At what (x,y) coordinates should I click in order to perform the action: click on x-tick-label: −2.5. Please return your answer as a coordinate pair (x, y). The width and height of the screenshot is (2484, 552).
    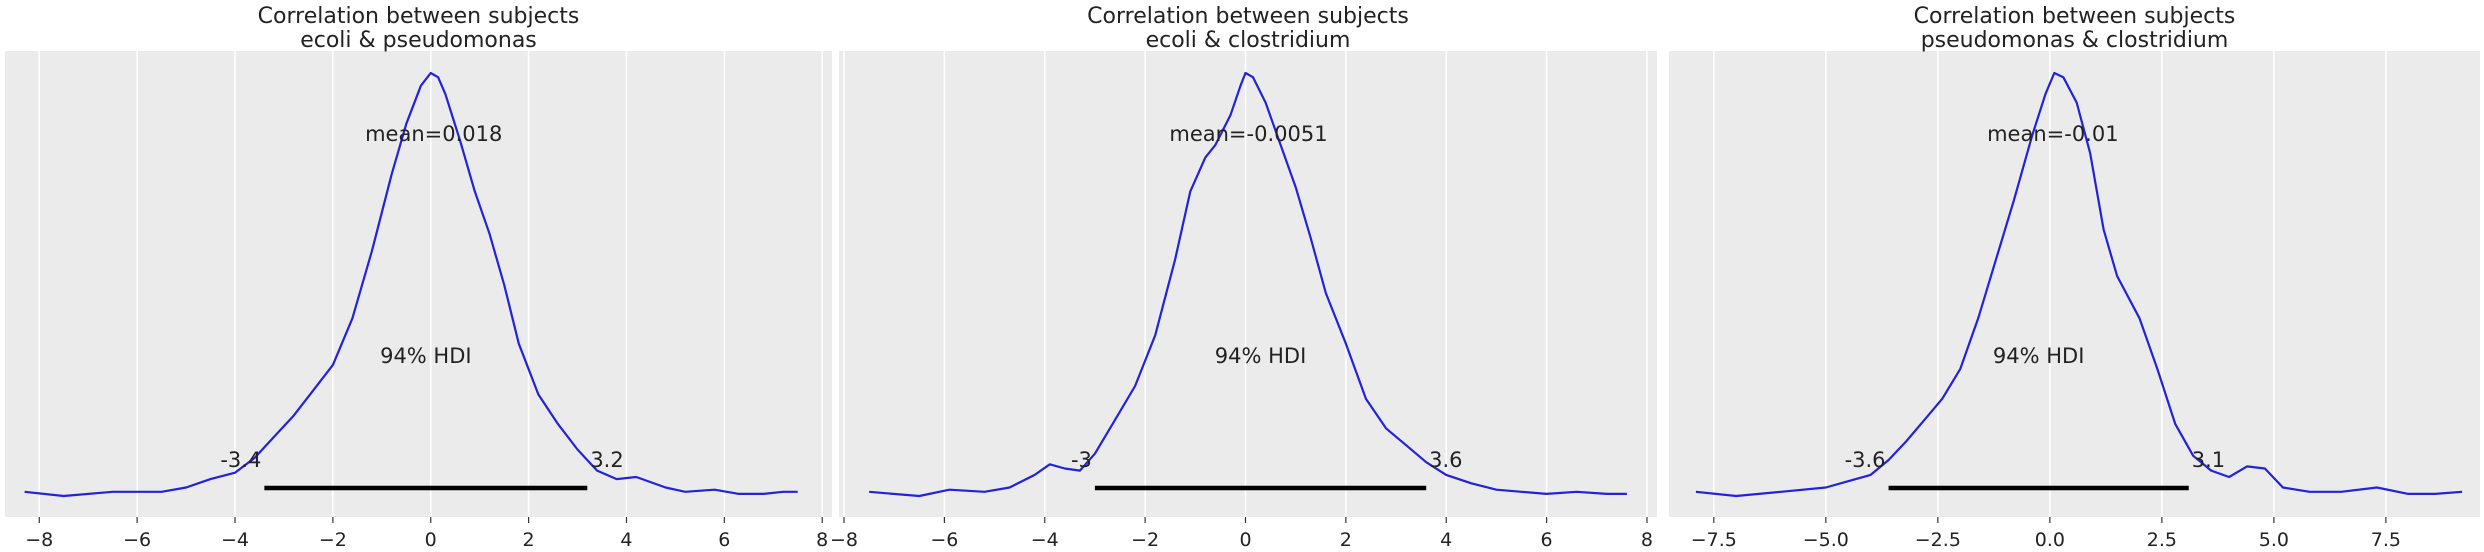
    Looking at the image, I should click on (1938, 540).